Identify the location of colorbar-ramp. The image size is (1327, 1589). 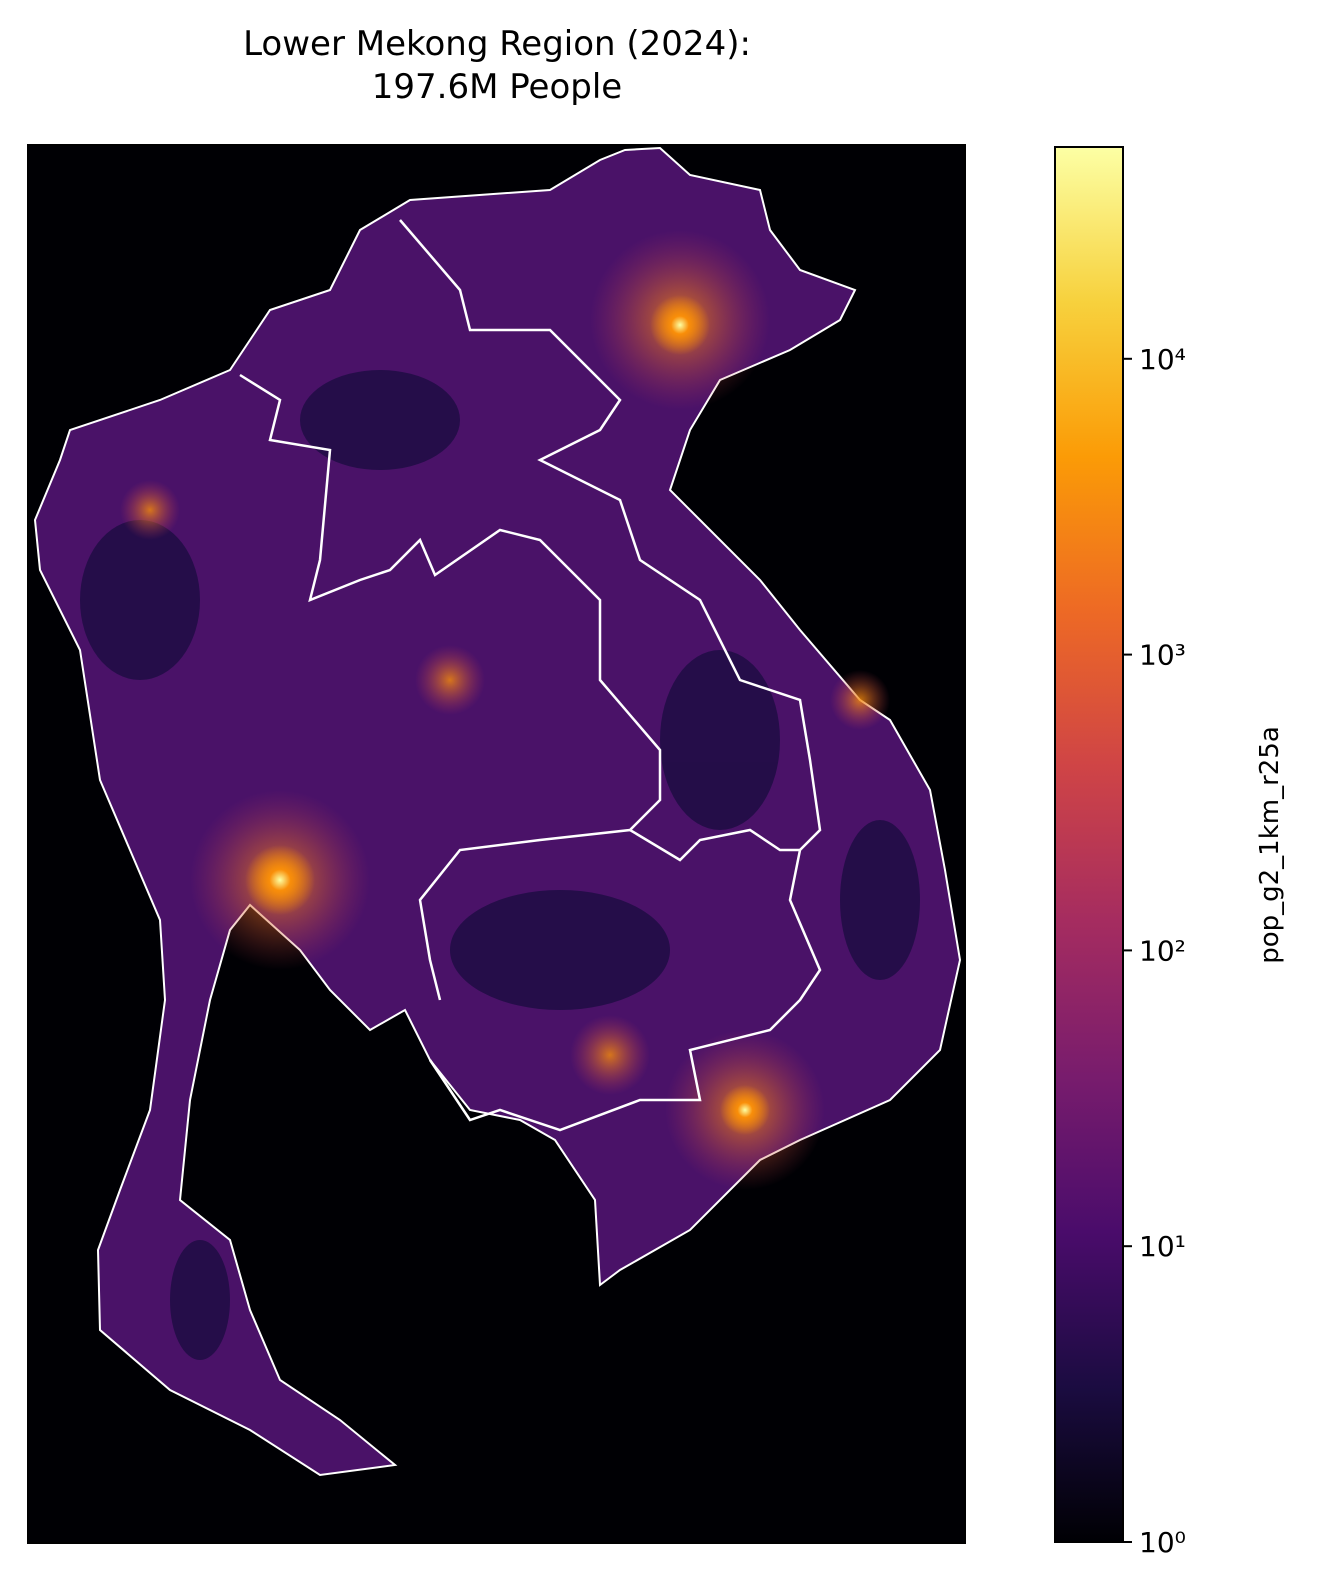
(1089, 844).